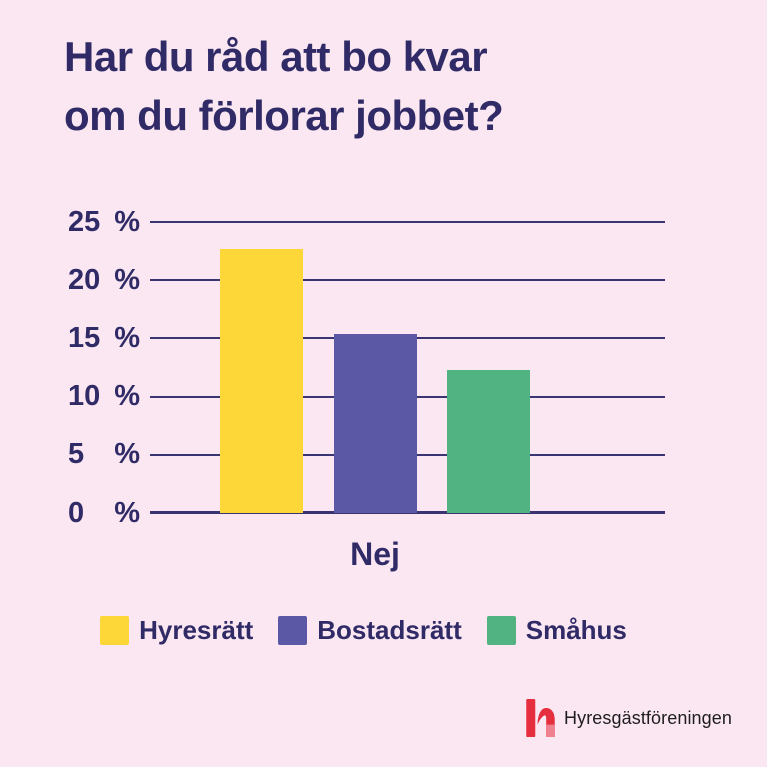  I want to click on y-tick-20: 20%, so click(104, 279).